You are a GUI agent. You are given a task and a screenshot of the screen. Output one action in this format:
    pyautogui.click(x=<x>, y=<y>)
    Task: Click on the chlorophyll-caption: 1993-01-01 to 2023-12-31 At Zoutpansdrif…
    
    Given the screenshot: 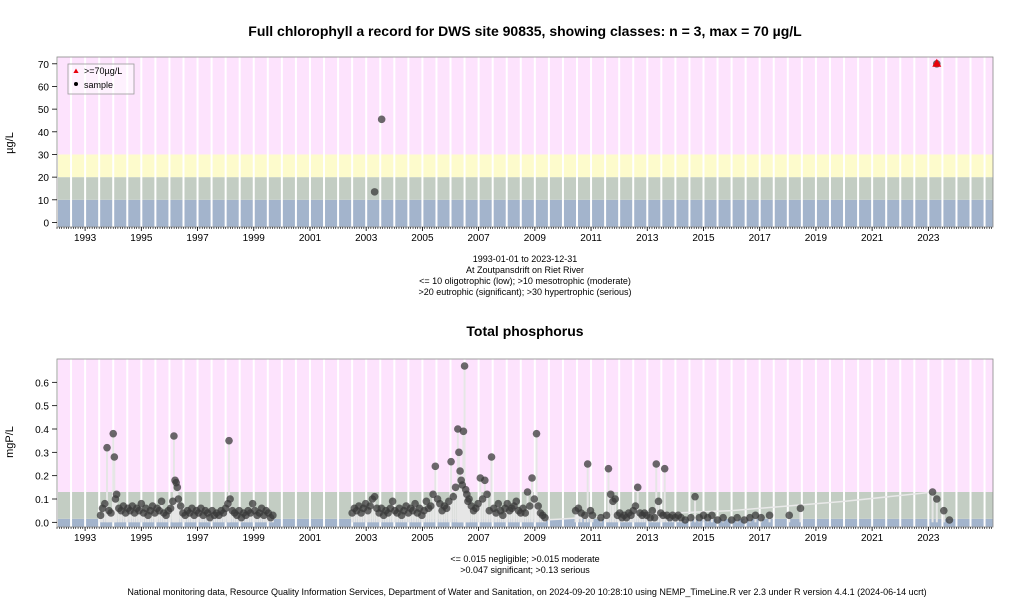 What is the action you would take?
    pyautogui.click(x=524, y=275)
    